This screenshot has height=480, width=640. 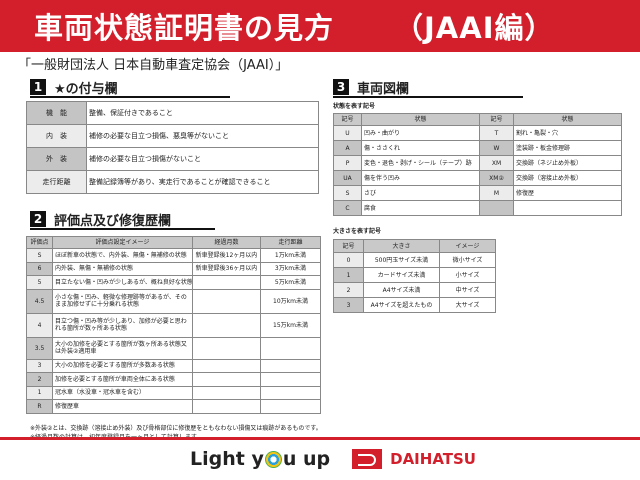 I want to click on row-value: 整備記録簿等があり、実走行であることが確認できること, so click(x=202, y=182).